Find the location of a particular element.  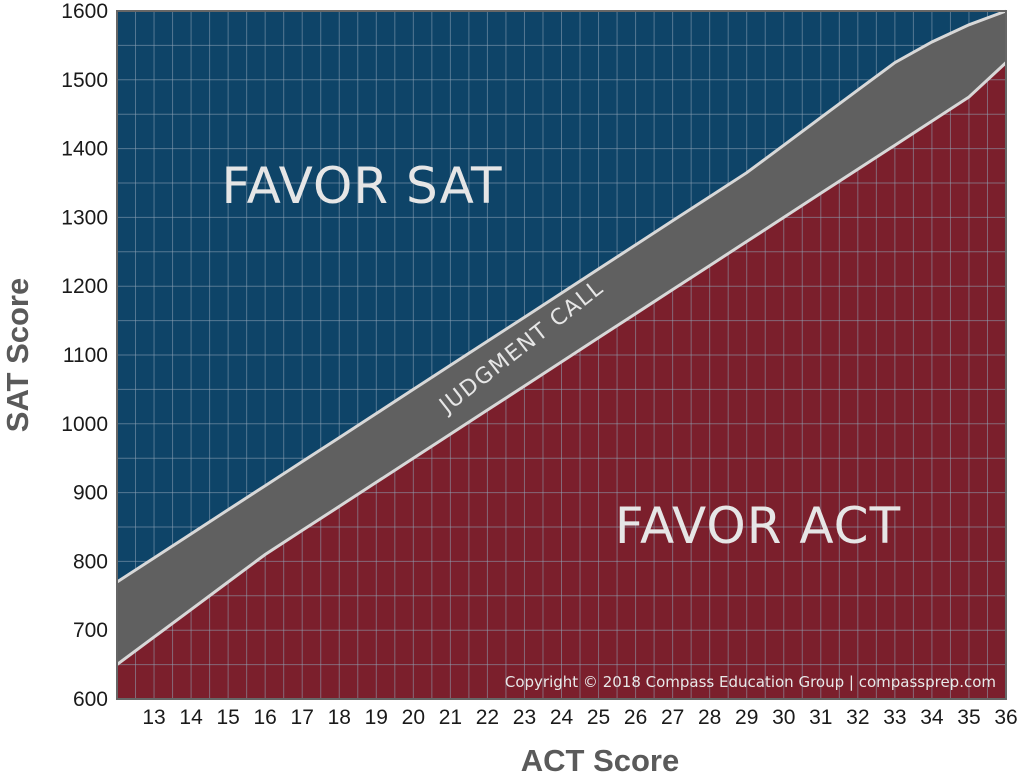

y-tick-label: 1300 is located at coordinates (84, 217).